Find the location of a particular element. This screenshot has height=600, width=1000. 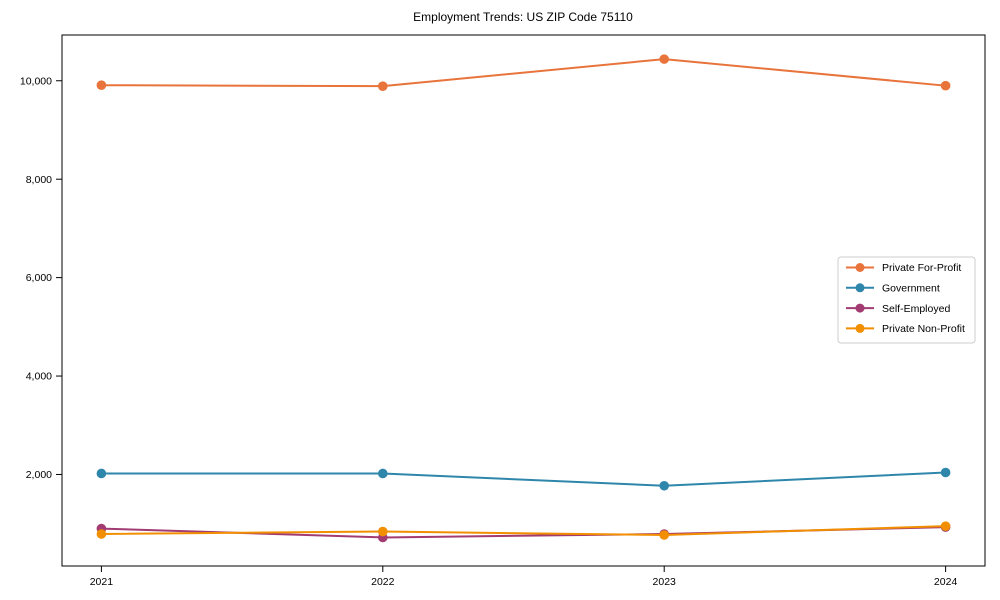

x-axis-tick-label: 2023 is located at coordinates (665, 582).